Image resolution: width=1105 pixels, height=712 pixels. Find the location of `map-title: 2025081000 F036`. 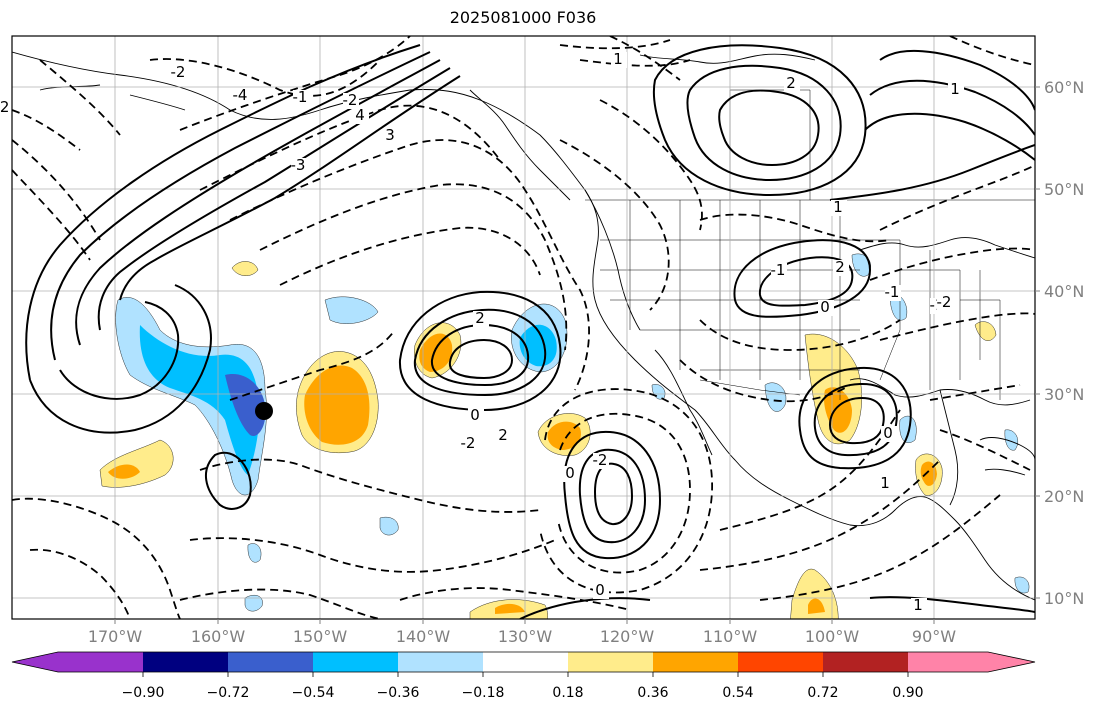

map-title: 2025081000 F036 is located at coordinates (523, 17).